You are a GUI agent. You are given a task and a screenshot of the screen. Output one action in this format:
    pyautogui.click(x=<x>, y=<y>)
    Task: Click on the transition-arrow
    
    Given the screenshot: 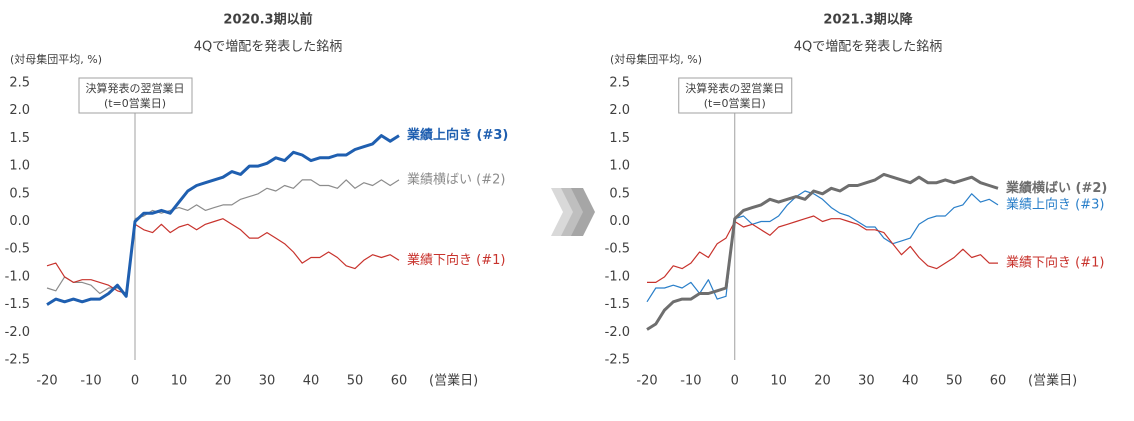 What is the action you would take?
    pyautogui.click(x=573, y=212)
    